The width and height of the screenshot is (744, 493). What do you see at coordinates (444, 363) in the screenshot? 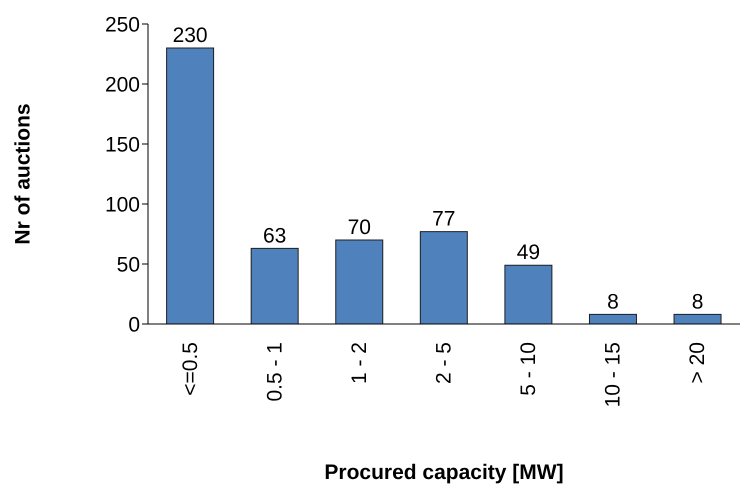
I see `x-tick-label: 2 - 5` at bounding box center [444, 363].